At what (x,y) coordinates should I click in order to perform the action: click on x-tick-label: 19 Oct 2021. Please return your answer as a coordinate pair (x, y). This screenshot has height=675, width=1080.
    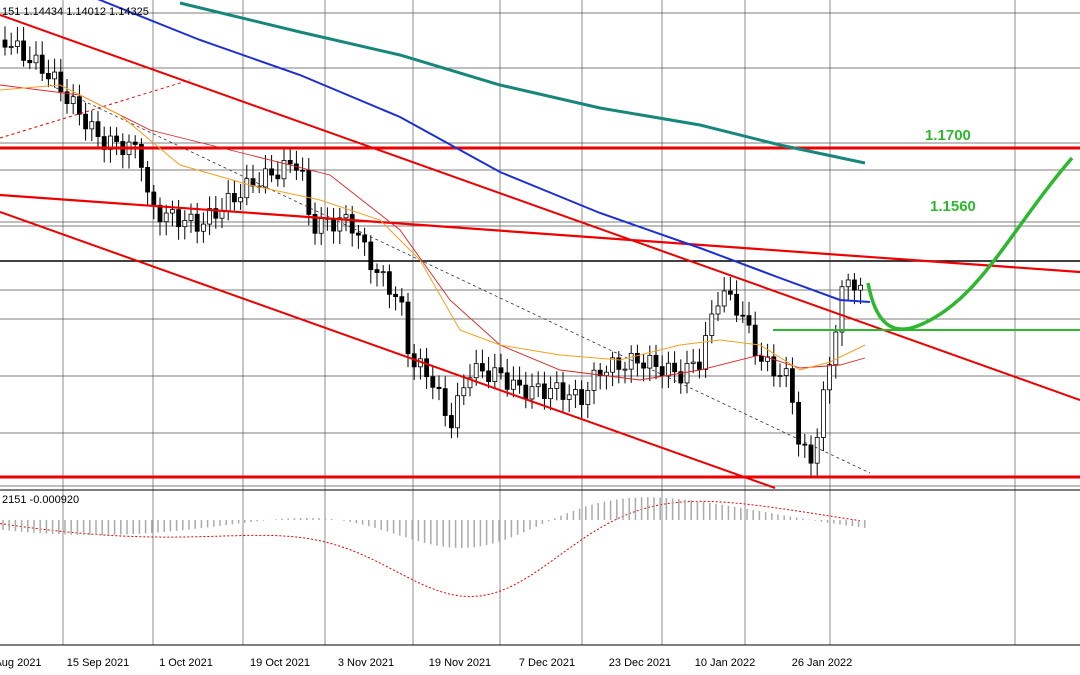
    Looking at the image, I should click on (280, 663).